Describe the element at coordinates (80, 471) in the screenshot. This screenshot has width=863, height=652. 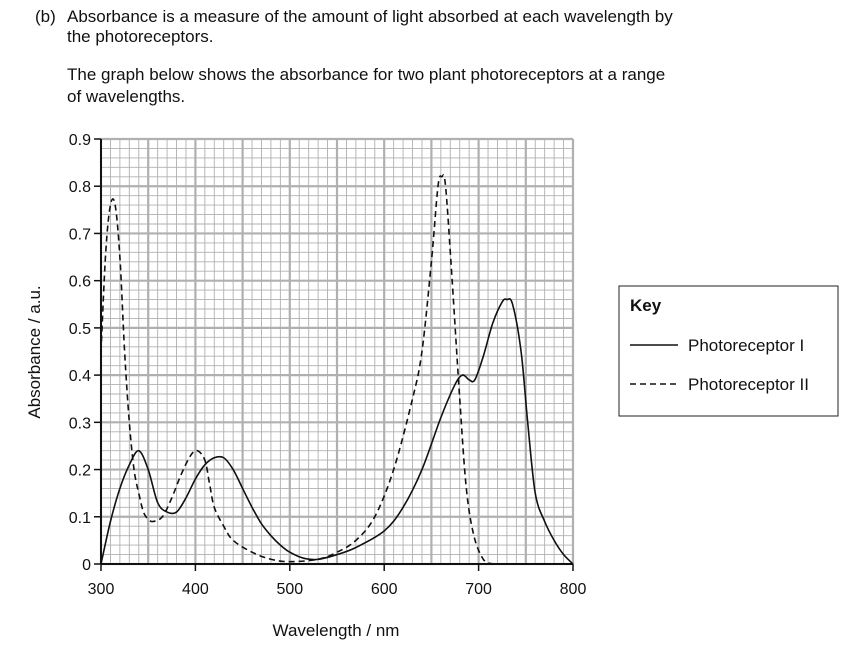
I see `y-tick-label: 0.2` at that location.